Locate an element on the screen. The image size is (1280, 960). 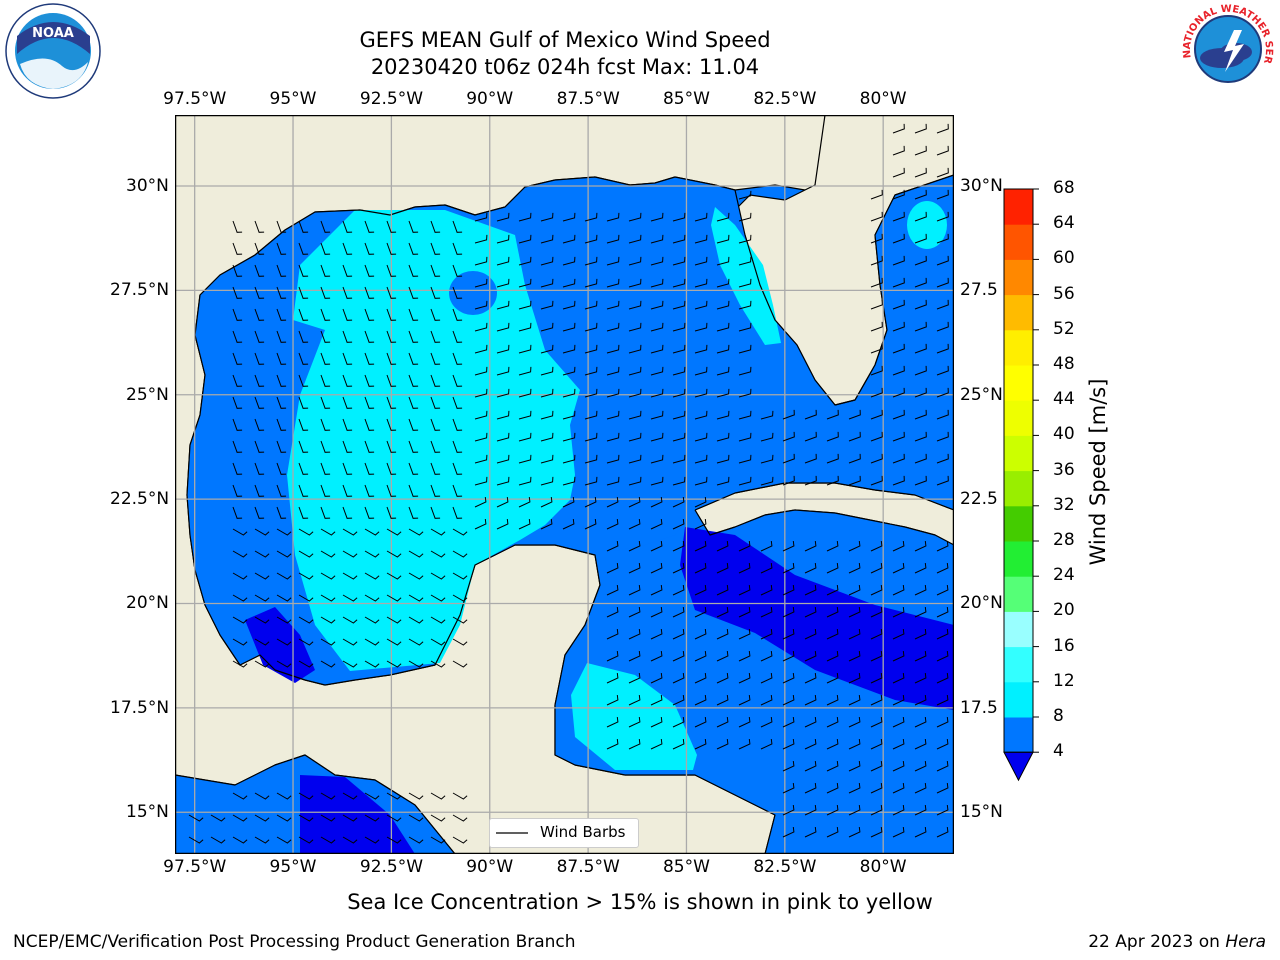
lat-label-right: 17.5 is located at coordinates (979, 707).